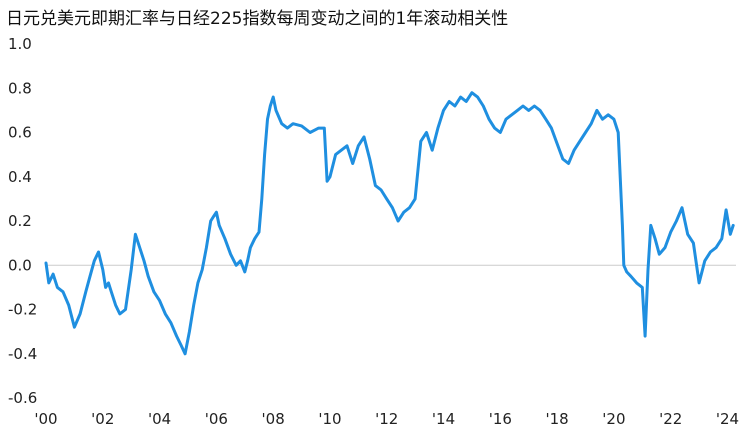 This screenshot has height=430, width=748. I want to click on y-tick-label: -0.6, so click(22, 398).